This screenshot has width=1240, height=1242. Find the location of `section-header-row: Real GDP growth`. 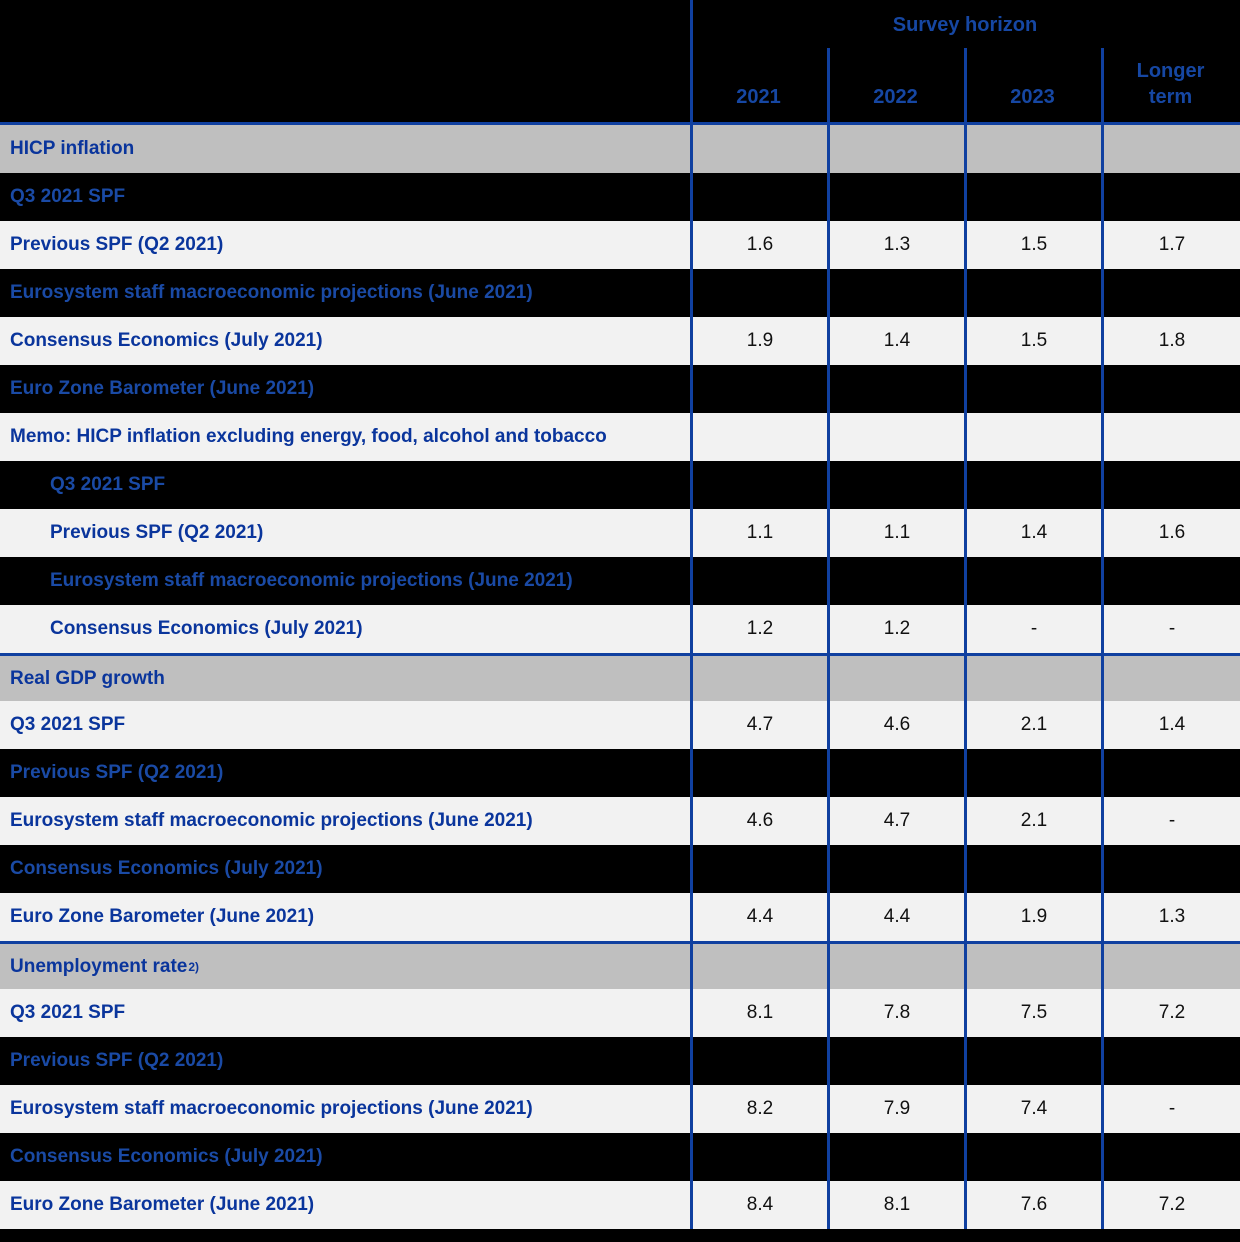

section-header-row: Real GDP growth is located at coordinates (620, 677).